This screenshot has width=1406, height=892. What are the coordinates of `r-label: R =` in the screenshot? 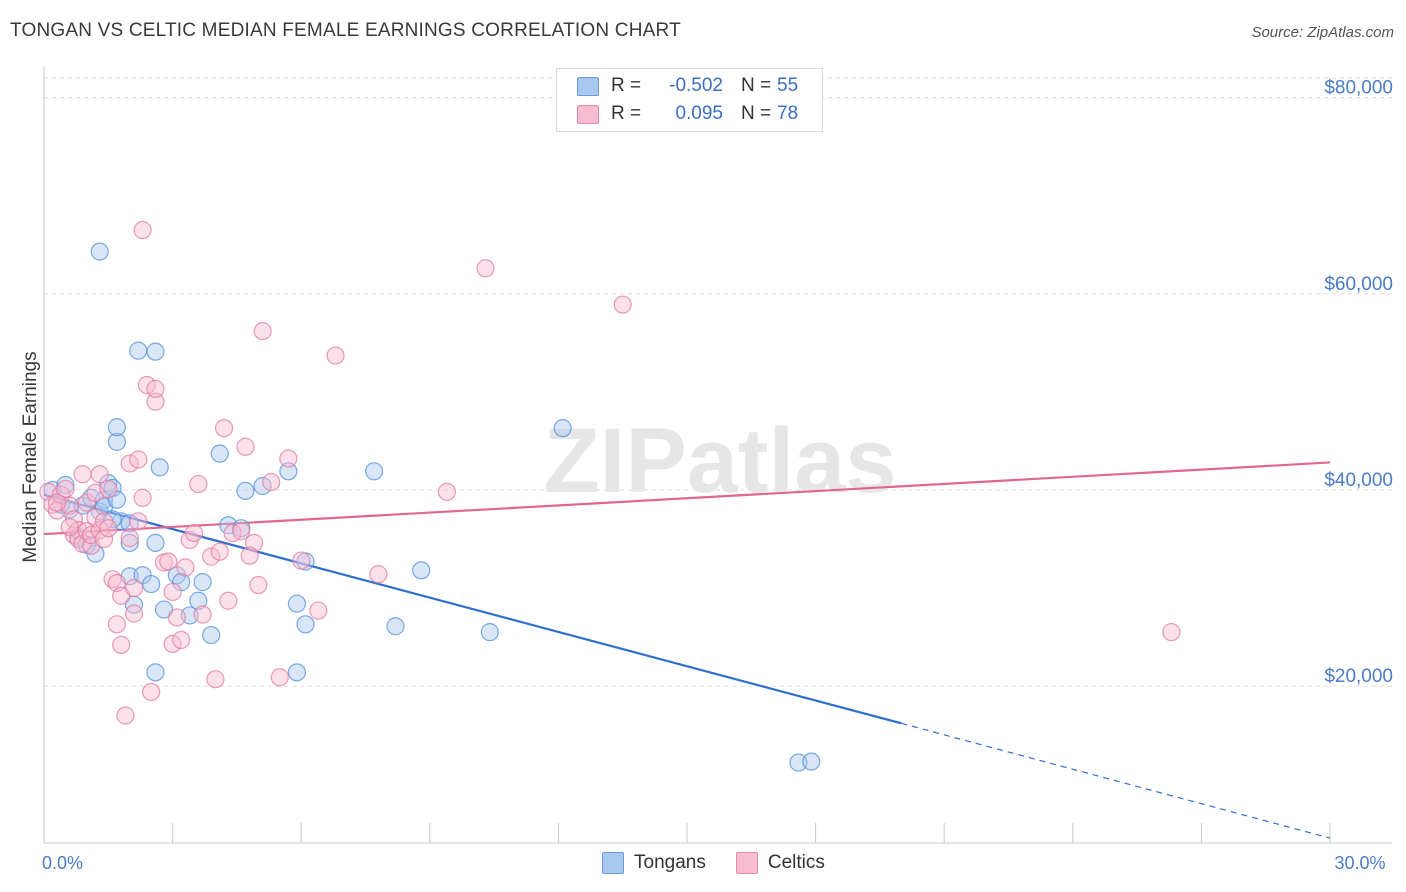 It's located at (626, 85).